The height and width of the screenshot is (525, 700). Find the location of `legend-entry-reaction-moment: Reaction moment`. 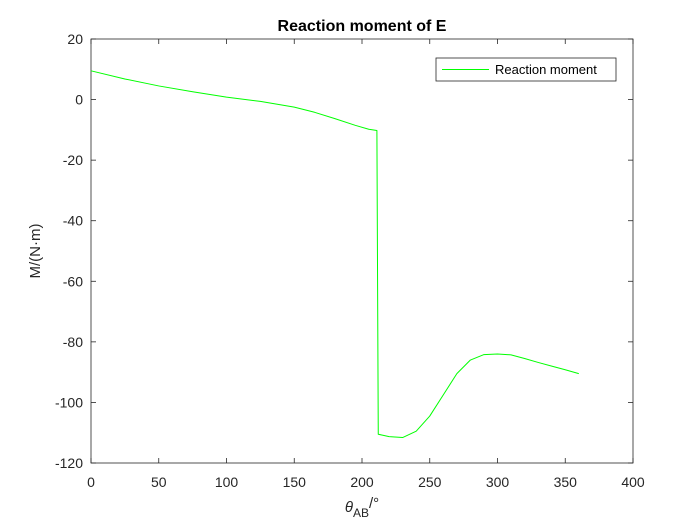

legend-entry-reaction-moment: Reaction moment is located at coordinates (546, 69).